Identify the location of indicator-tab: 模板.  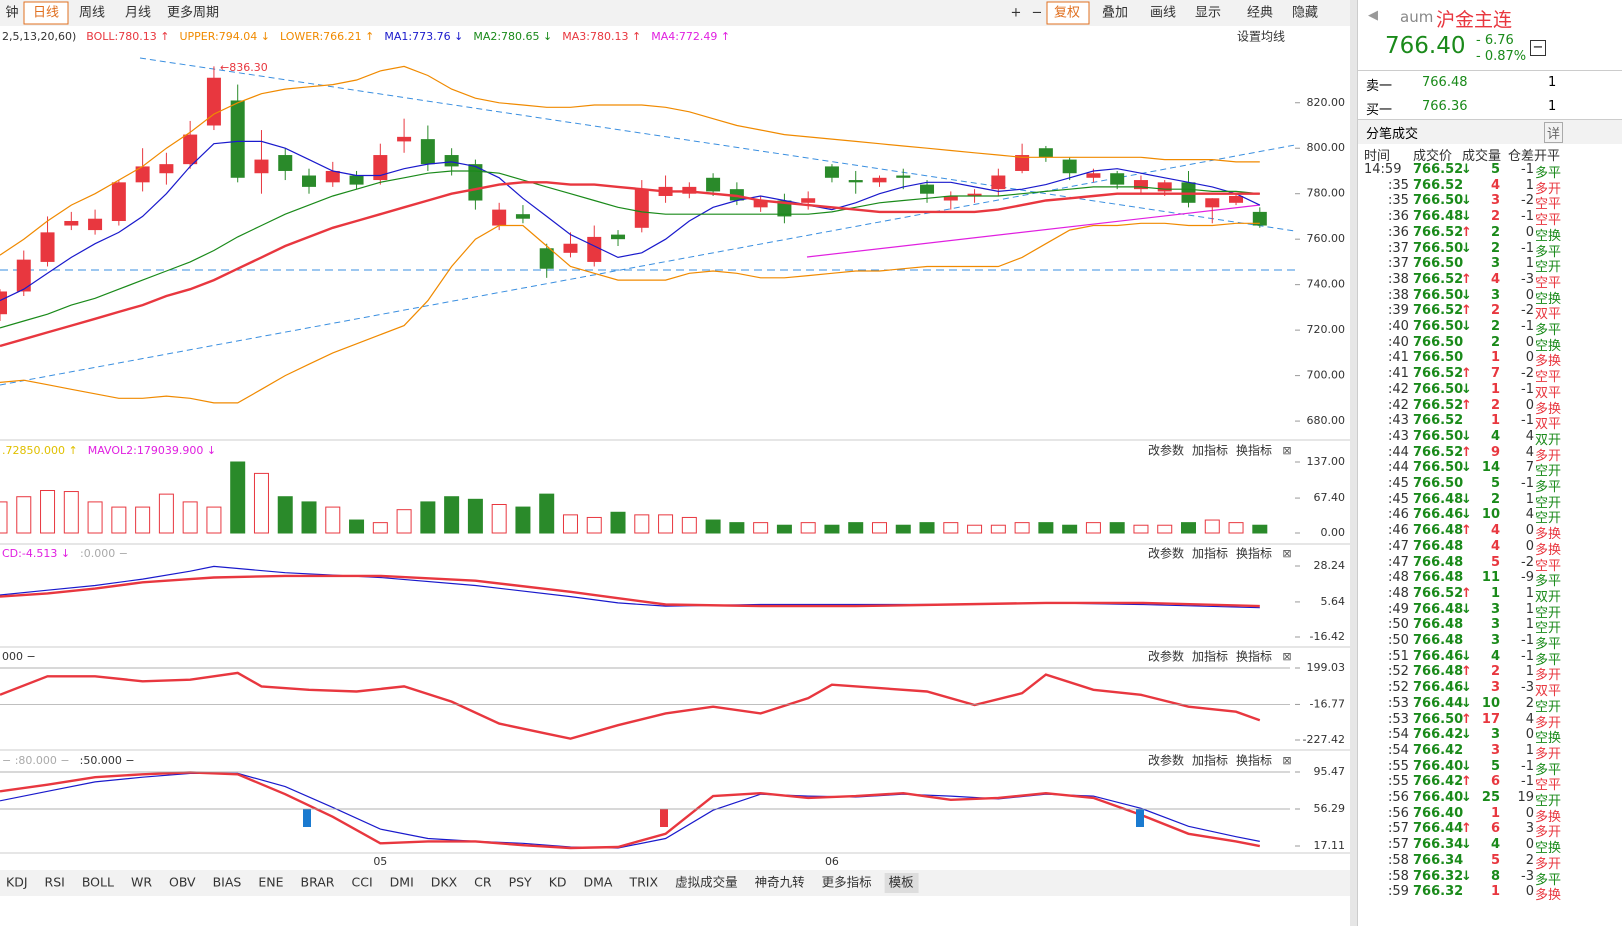
(902, 882).